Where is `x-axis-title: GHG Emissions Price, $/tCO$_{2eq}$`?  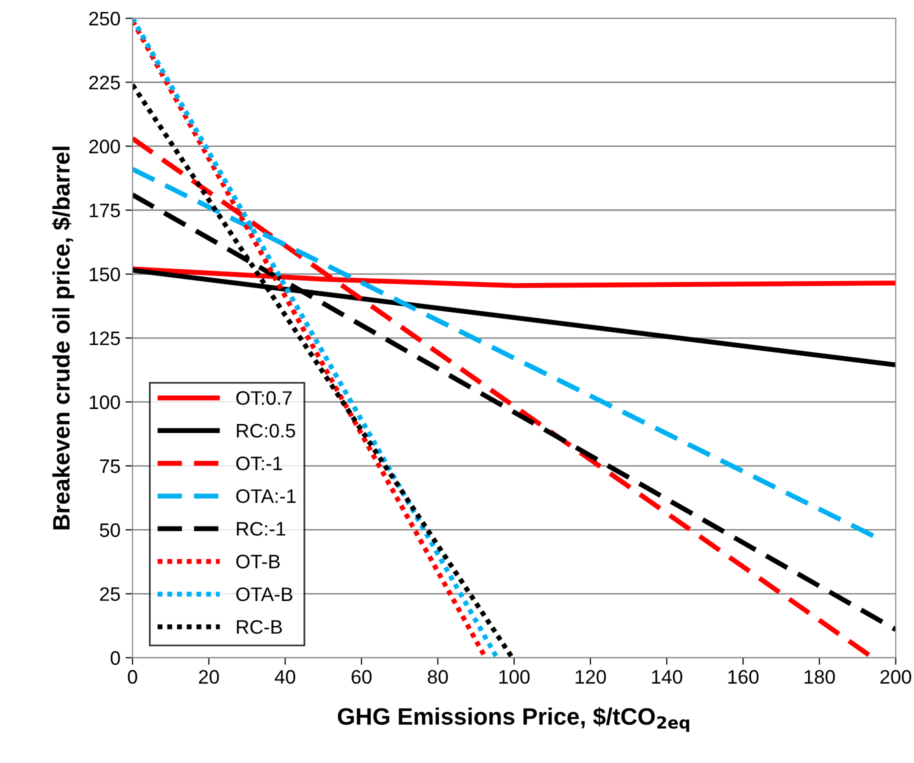
x-axis-title: GHG Emissions Price, $/tCO$_{2eq}$ is located at coordinates (514, 719).